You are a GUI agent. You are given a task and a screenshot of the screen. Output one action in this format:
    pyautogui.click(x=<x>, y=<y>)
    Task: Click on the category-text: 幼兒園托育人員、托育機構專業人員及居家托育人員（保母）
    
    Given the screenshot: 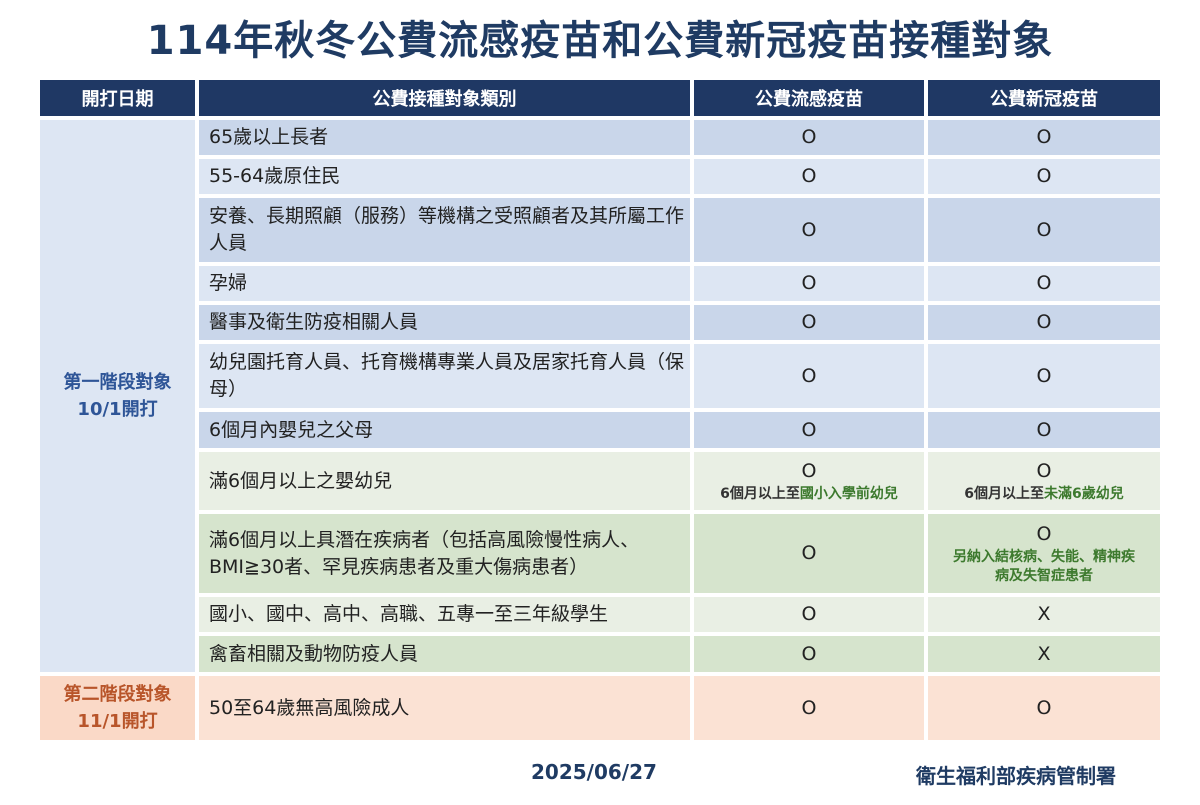 What is the action you would take?
    pyautogui.click(x=447, y=375)
    